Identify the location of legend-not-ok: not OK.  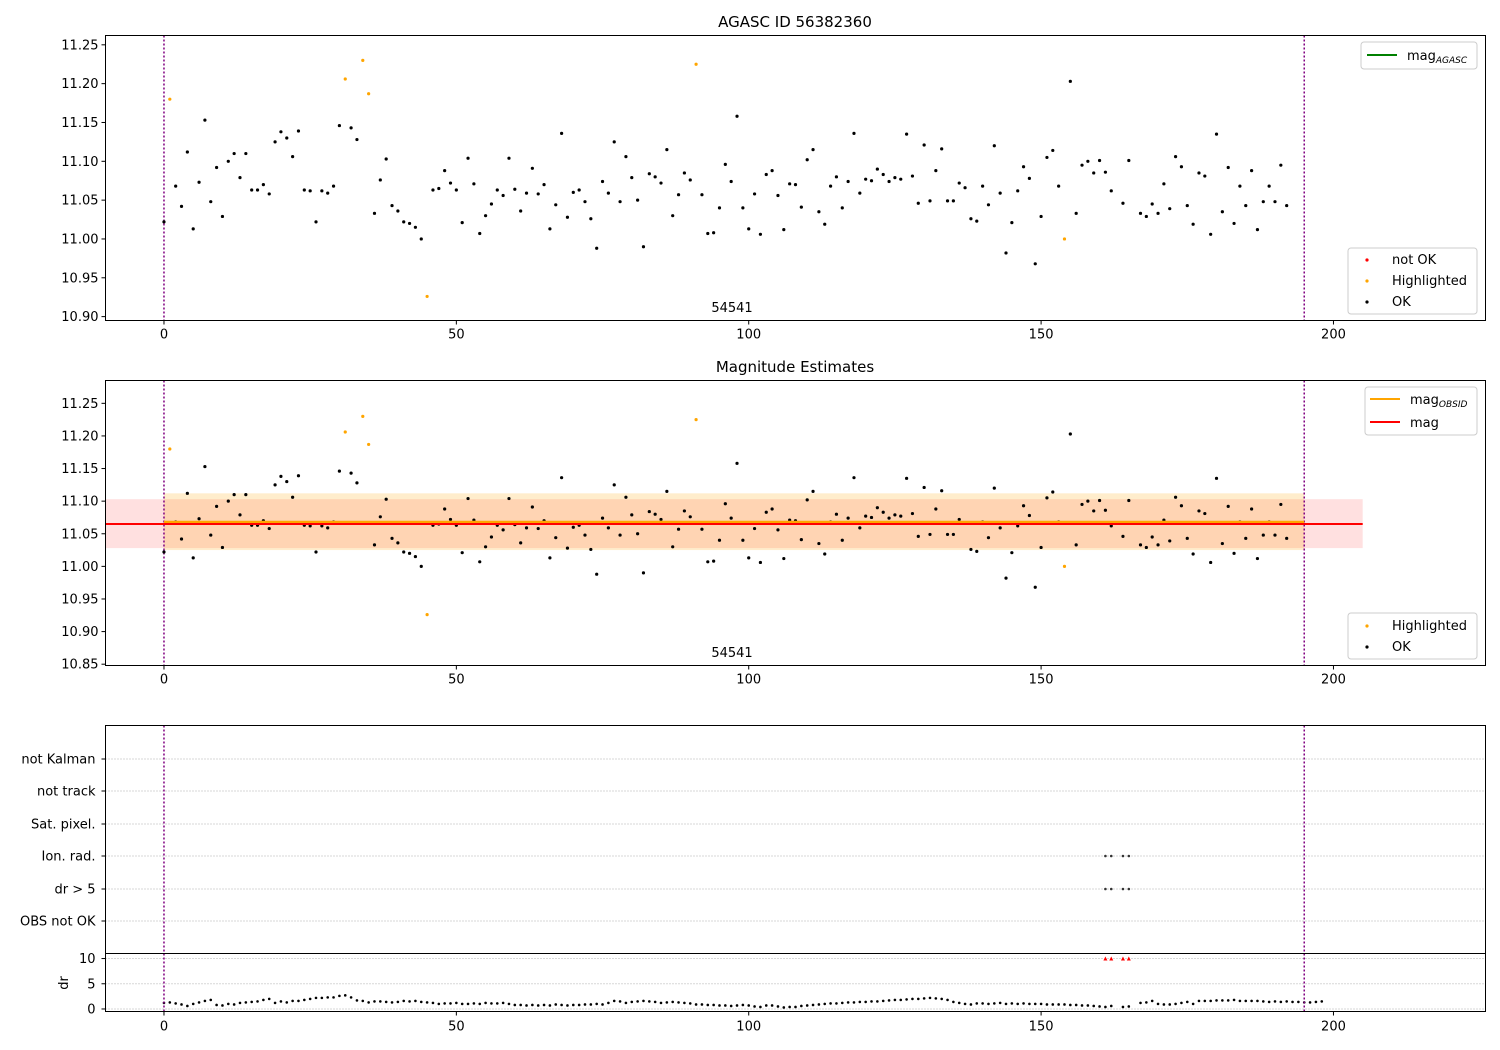
(1414, 260).